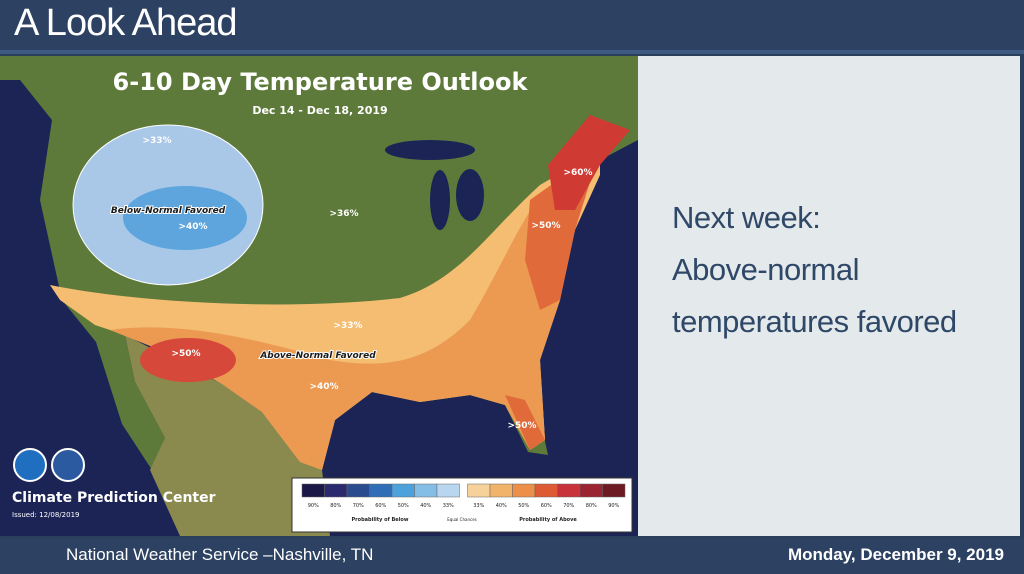  What do you see at coordinates (319, 110) in the screenshot?
I see `map-subtitle: Dec 14 - Dec 18, 2019` at bounding box center [319, 110].